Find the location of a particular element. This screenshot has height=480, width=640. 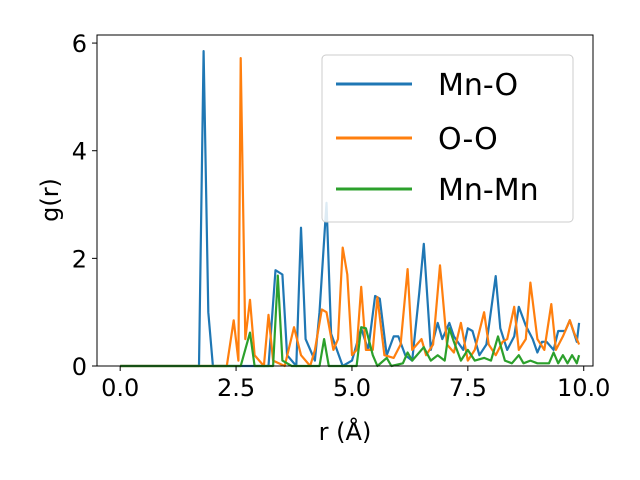

x-tick-label: 2.5 is located at coordinates (236, 388).